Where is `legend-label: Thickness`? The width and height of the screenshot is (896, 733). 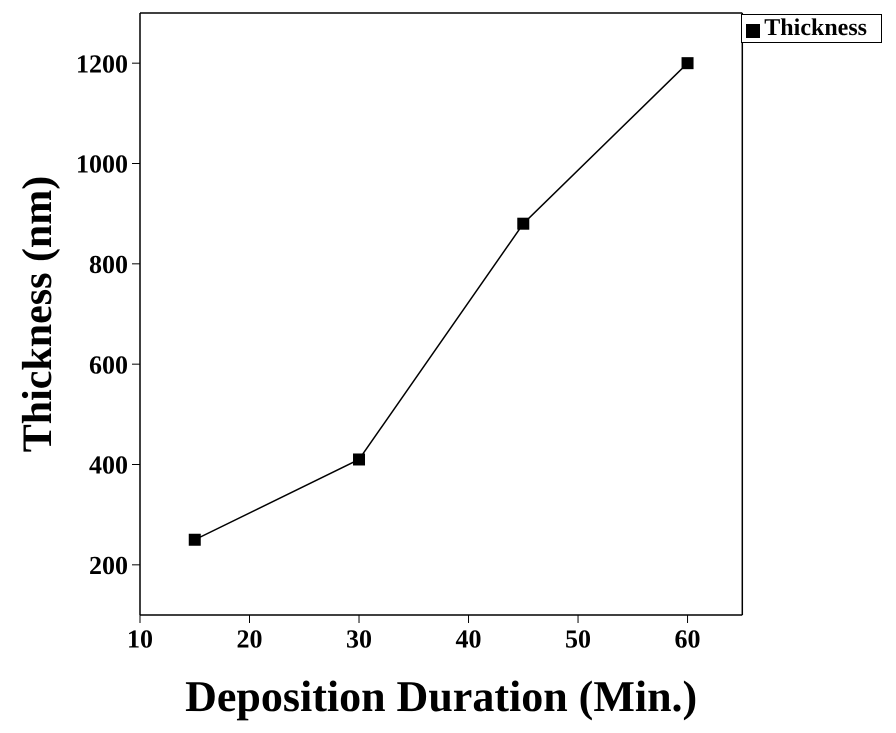 legend-label: Thickness is located at coordinates (815, 28).